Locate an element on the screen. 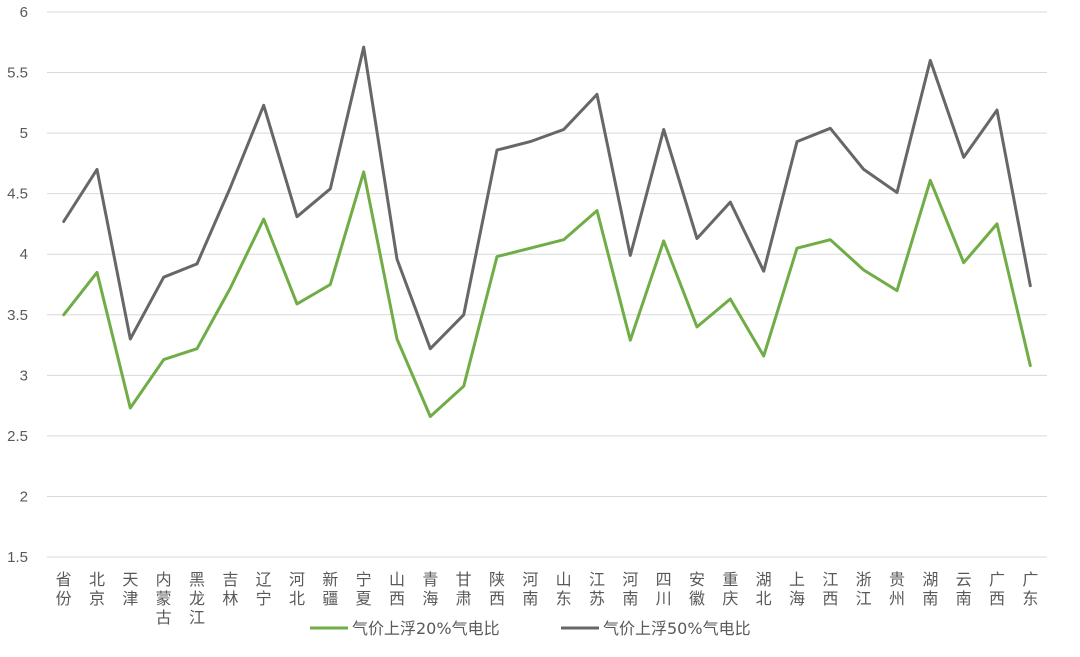 Image resolution: width=1080 pixels, height=657 pixels. x-tick-label: 陕西 is located at coordinates (497, 589).